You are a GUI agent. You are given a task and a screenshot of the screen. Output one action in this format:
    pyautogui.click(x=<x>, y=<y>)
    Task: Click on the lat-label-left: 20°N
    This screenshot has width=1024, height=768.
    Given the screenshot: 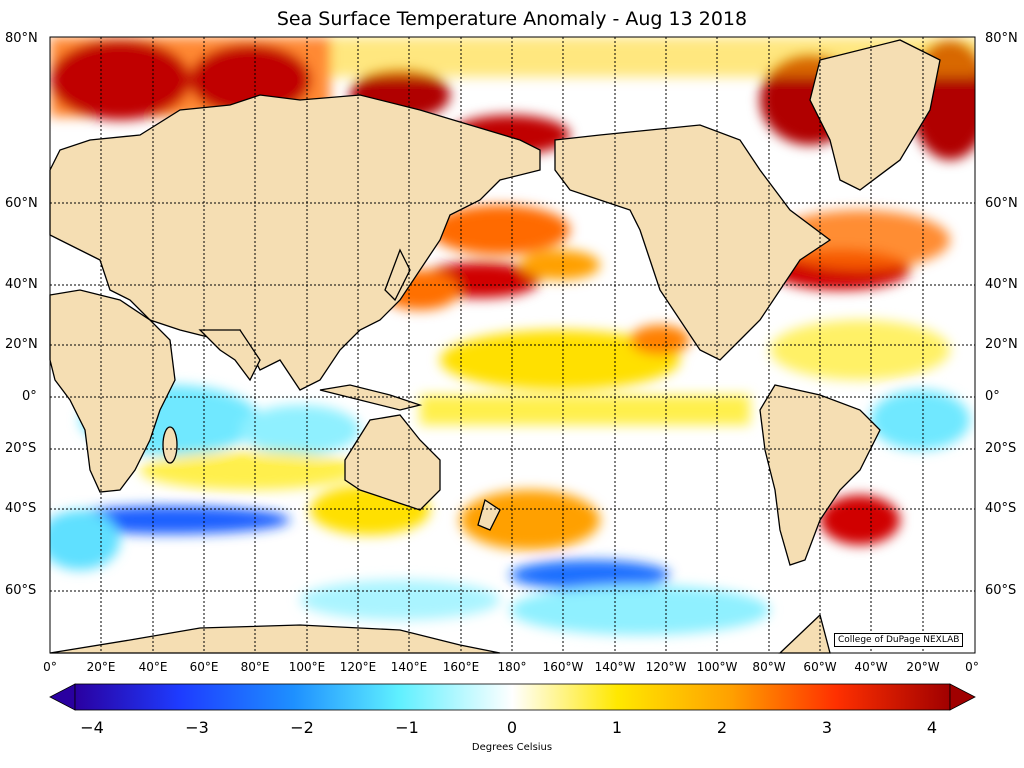 What is the action you would take?
    pyautogui.click(x=21, y=344)
    